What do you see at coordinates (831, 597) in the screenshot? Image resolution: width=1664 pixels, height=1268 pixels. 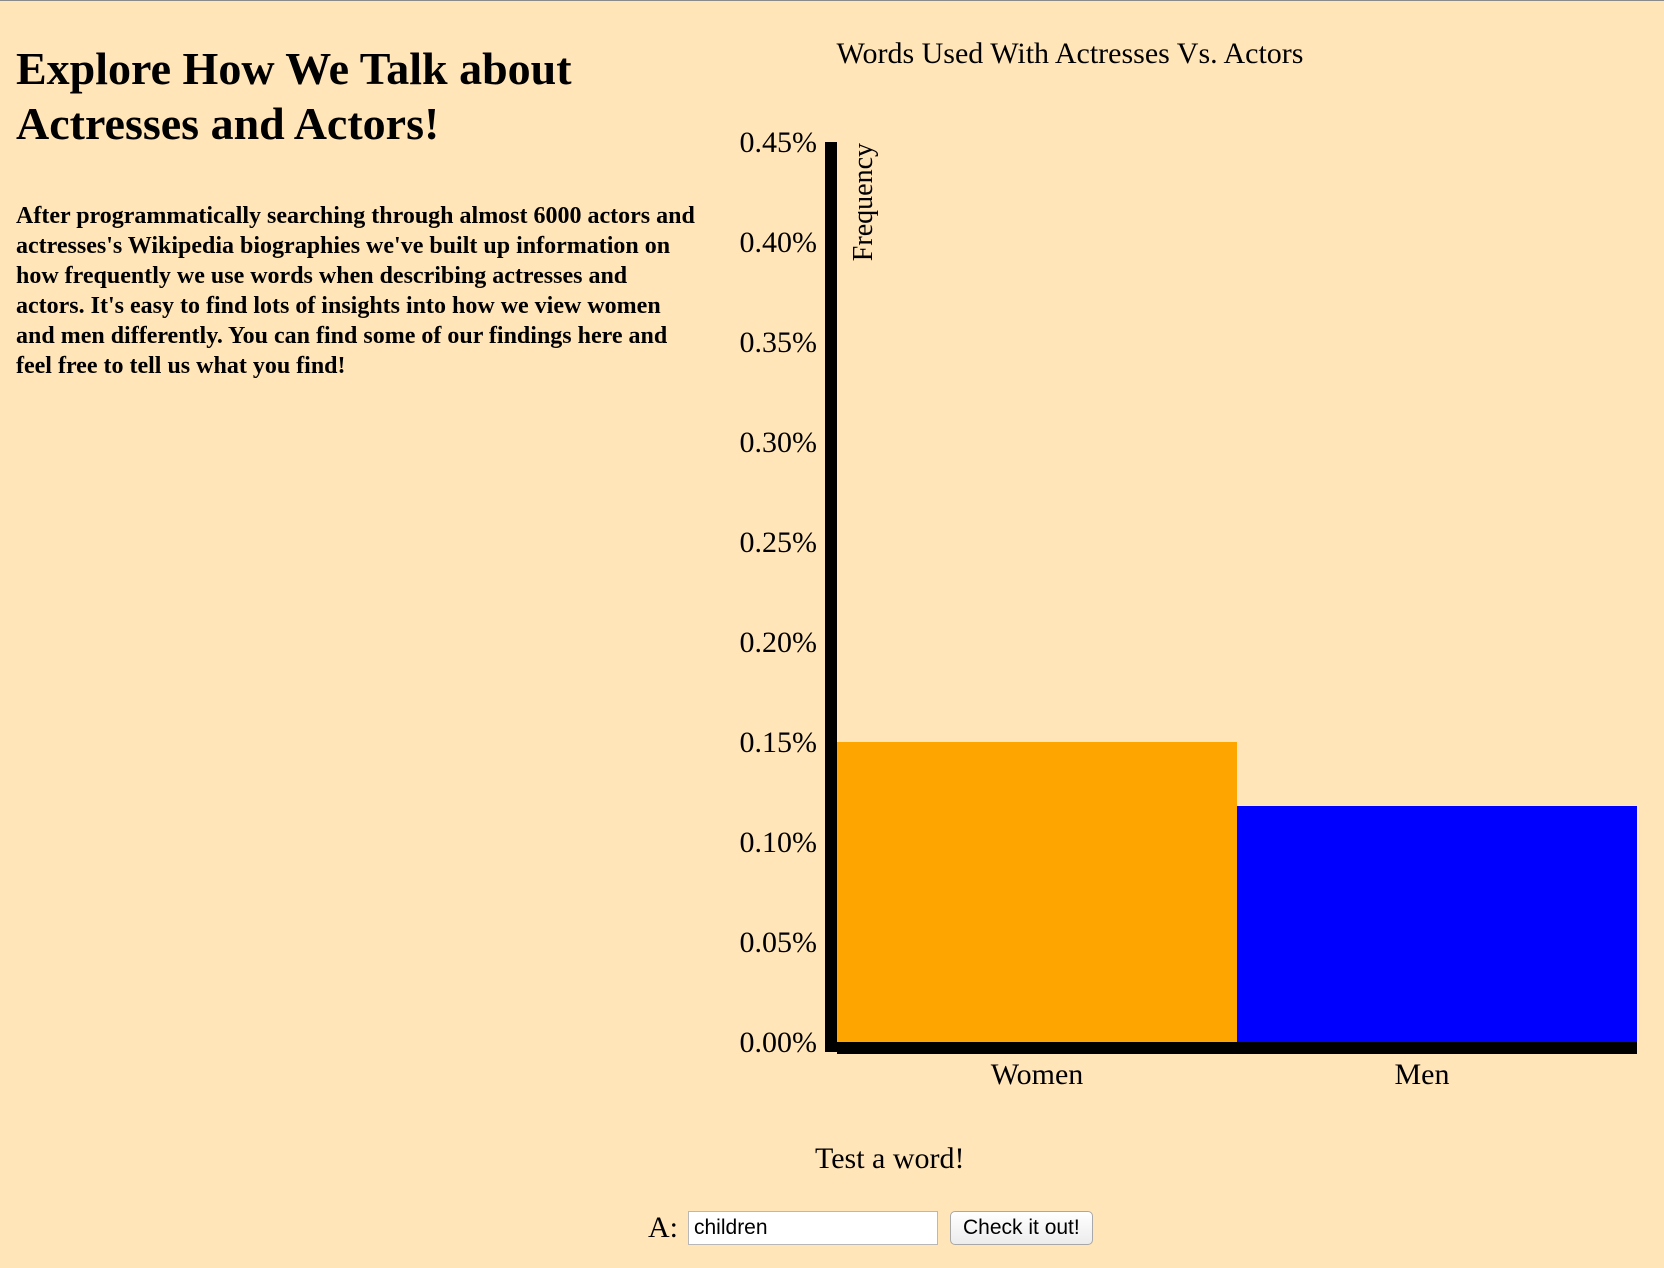 I see `y-axis-line` at bounding box center [831, 597].